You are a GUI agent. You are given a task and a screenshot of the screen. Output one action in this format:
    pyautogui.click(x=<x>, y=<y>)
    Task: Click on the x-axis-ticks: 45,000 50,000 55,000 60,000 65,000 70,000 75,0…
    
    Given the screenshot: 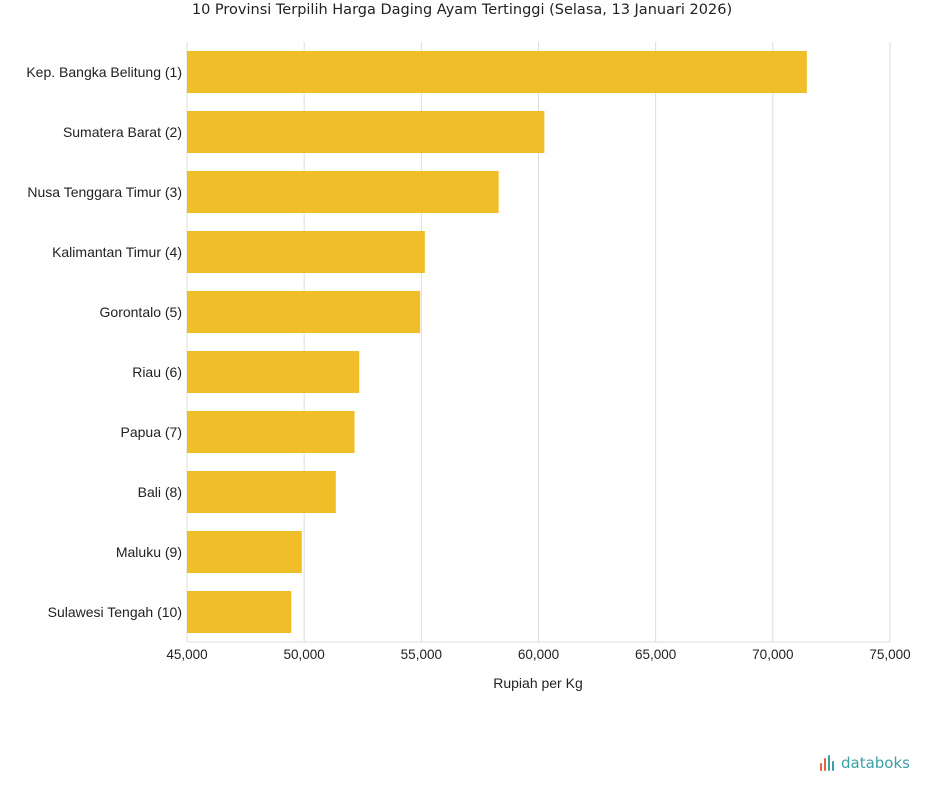 What is the action you would take?
    pyautogui.click(x=538, y=654)
    